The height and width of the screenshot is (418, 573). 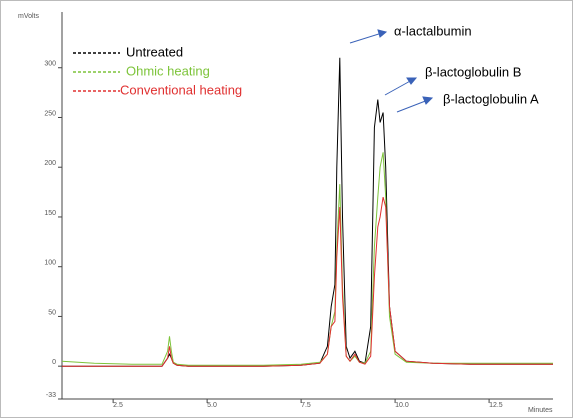 What do you see at coordinates (391, 71) in the screenshot?
I see `arrows` at bounding box center [391, 71].